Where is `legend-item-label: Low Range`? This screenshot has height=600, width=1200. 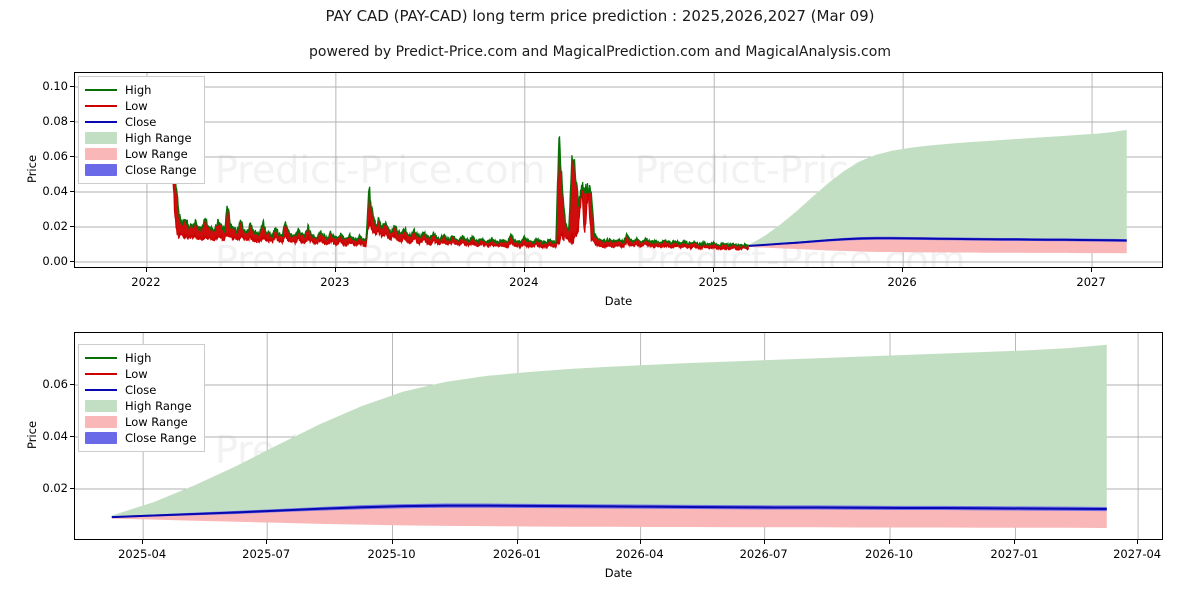 legend-item-label: Low Range is located at coordinates (156, 422).